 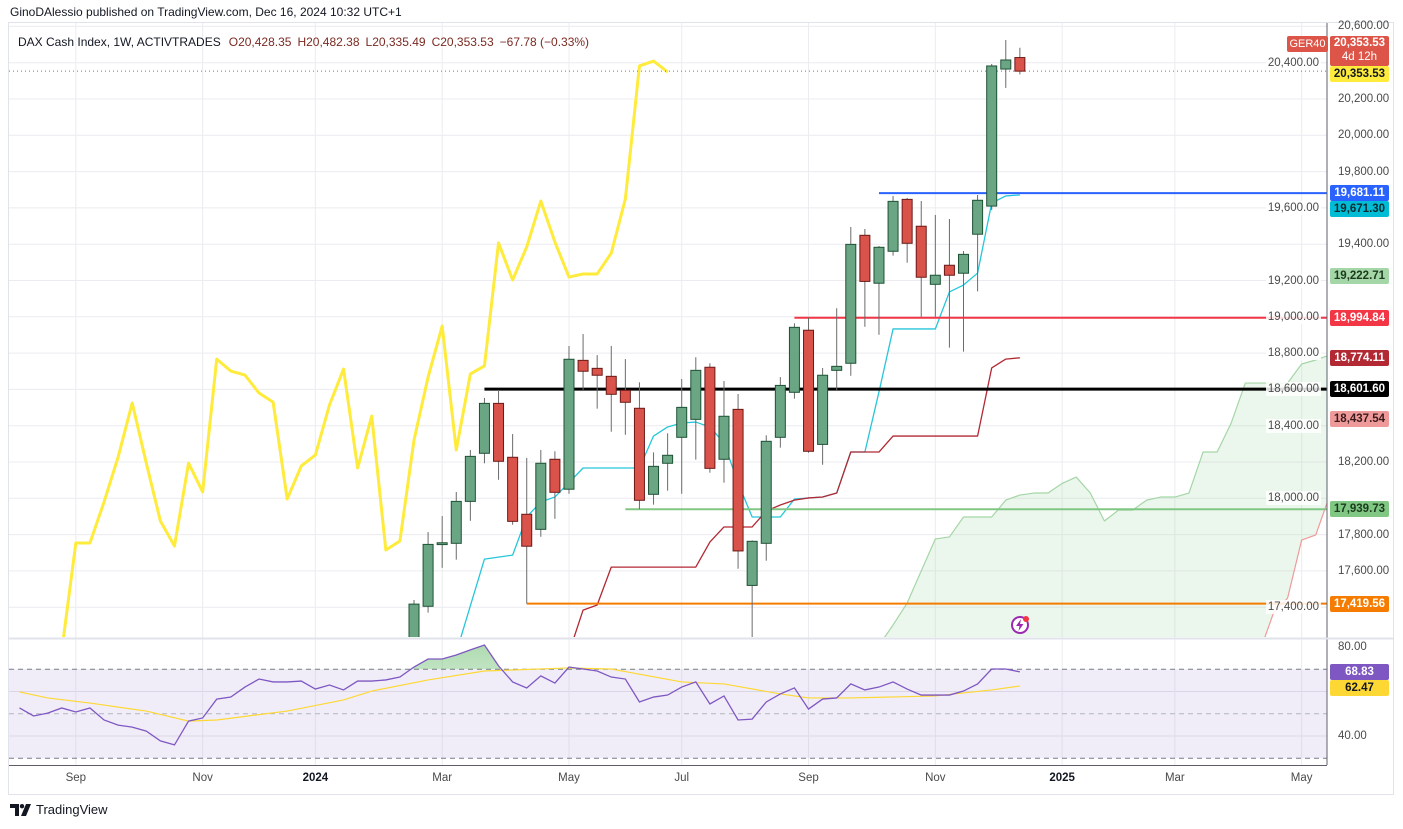 I want to click on current-price: 20,353.53, so click(x=1359, y=43).